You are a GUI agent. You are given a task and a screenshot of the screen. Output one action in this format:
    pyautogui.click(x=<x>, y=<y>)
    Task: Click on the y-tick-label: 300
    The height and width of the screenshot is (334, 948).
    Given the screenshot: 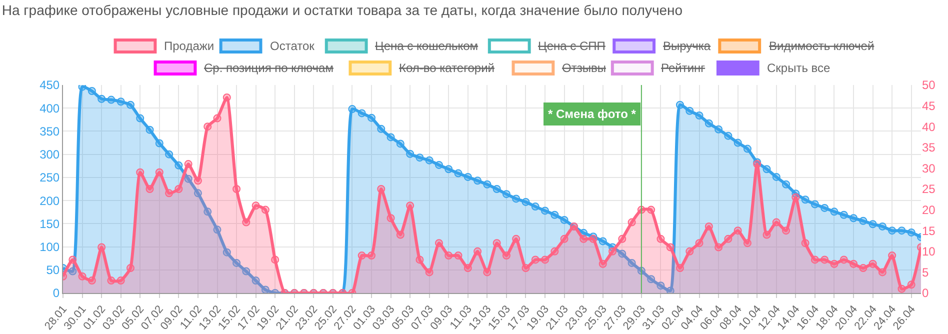 What is the action you would take?
    pyautogui.click(x=50, y=155)
    